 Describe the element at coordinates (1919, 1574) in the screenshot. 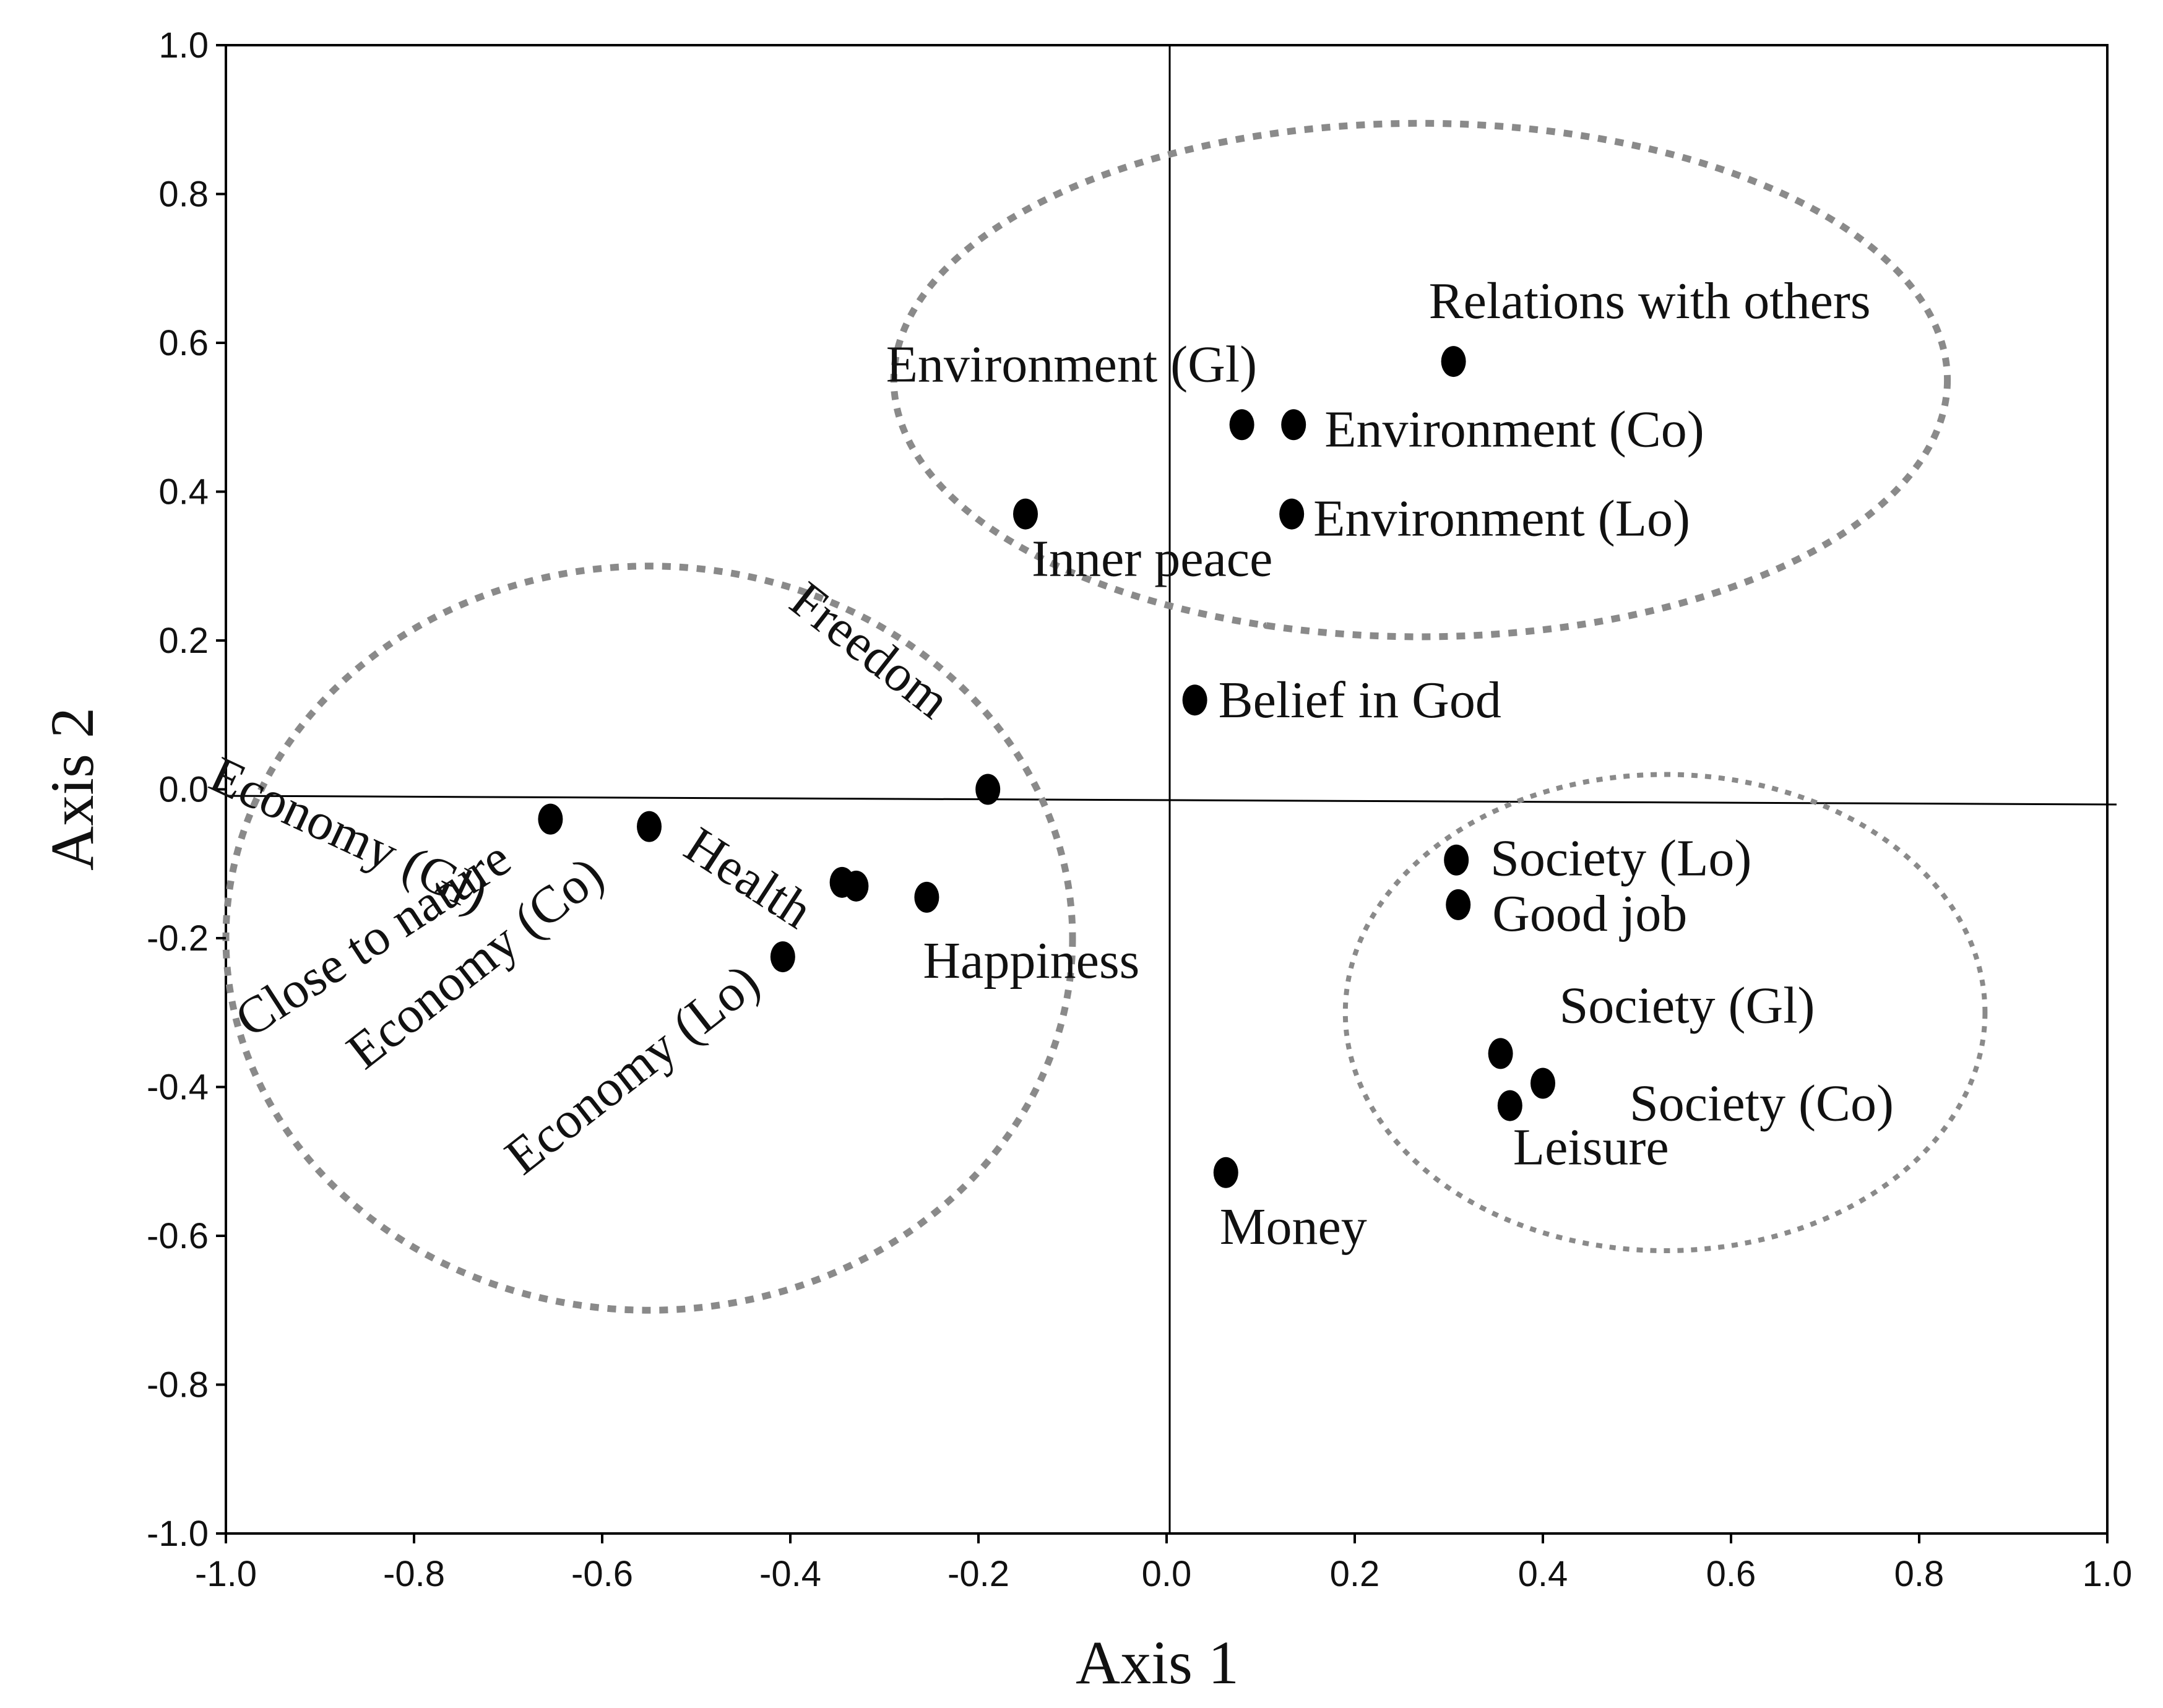

I see `x-tick-label: 0.8` at that location.